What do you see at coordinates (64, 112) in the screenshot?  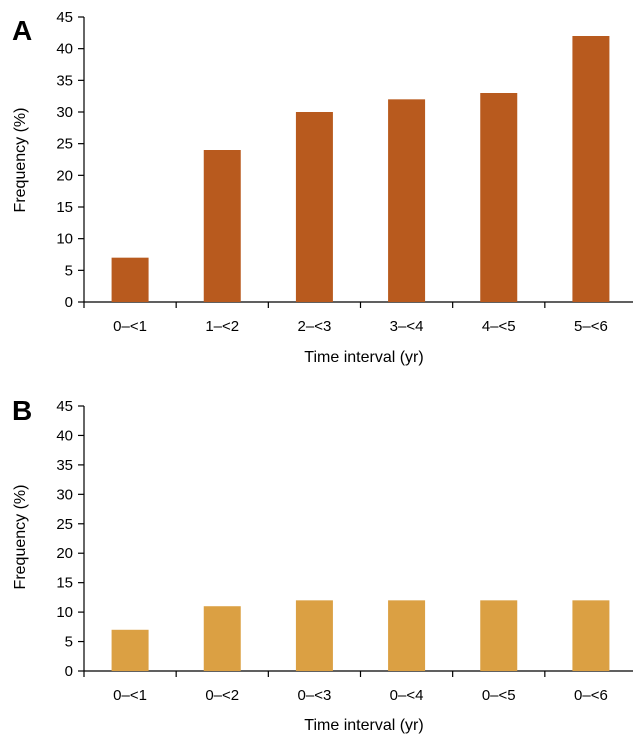 I see `y-tick-label-a: 30` at bounding box center [64, 112].